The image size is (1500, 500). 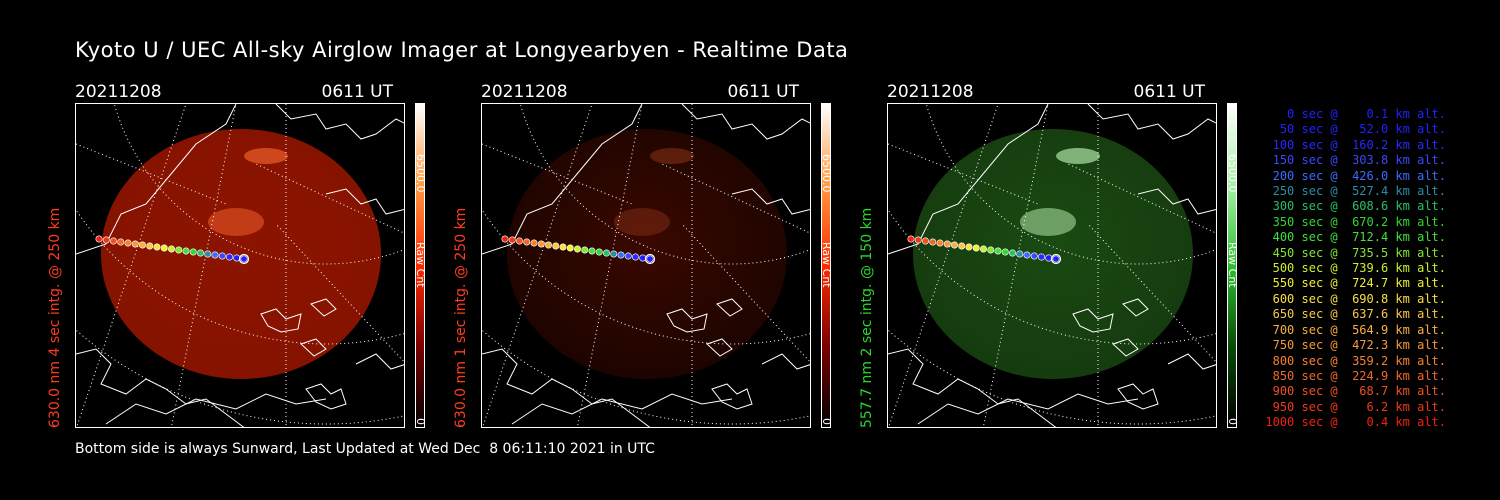 I want to click on legend-entry: 250 sec @ 527.4 km alt., so click(x=1355, y=191).